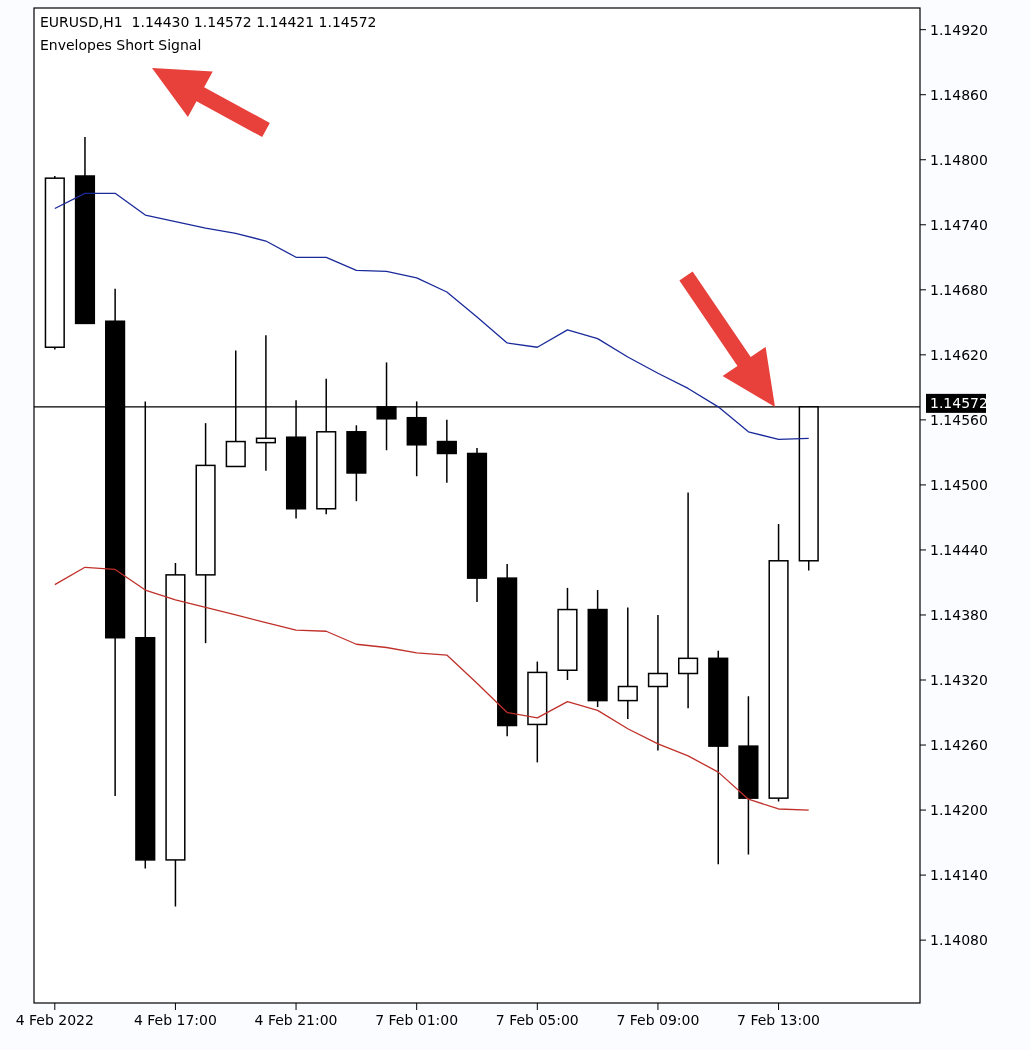  I want to click on y-tick-label: 1.14740, so click(959, 224).